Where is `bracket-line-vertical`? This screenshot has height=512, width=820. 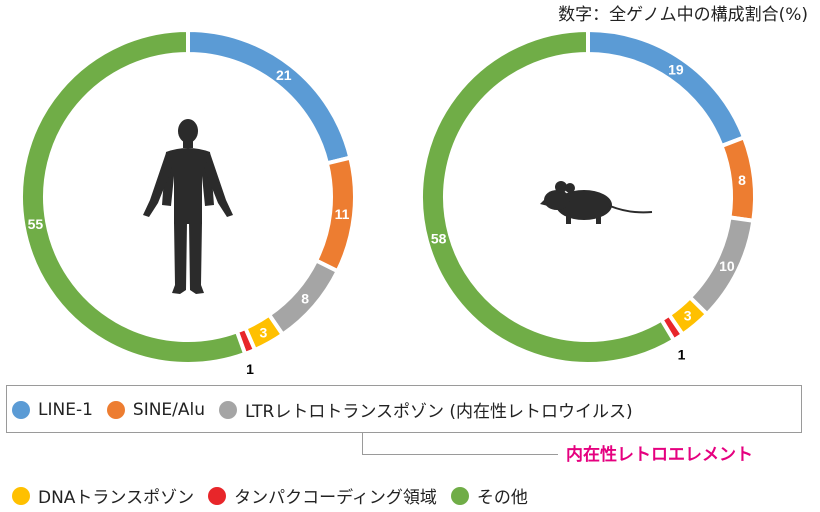
bracket-line-vertical is located at coordinates (362, 444).